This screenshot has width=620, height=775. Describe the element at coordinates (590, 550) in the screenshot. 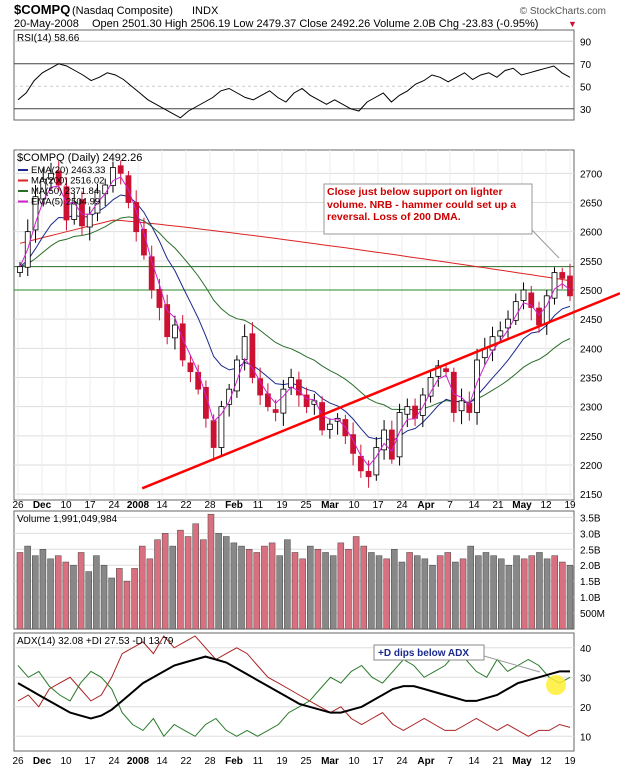

I see `volume-tick-label: 2.5B` at that location.